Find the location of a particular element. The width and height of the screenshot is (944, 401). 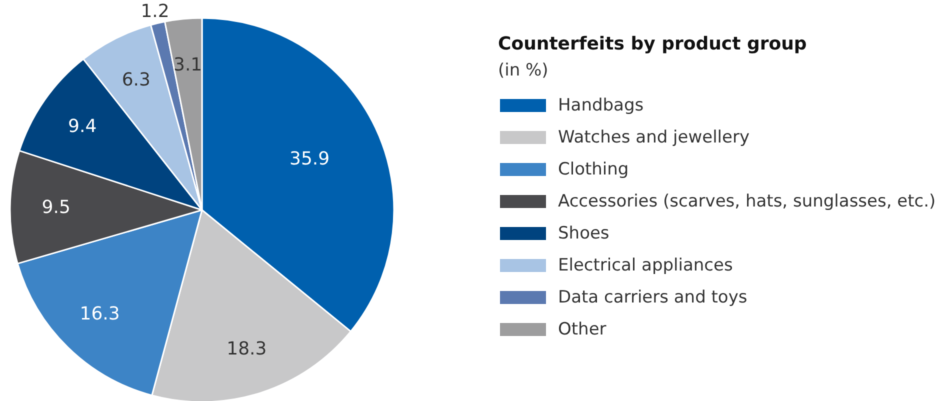

legend-label: Clothing is located at coordinates (593, 170).